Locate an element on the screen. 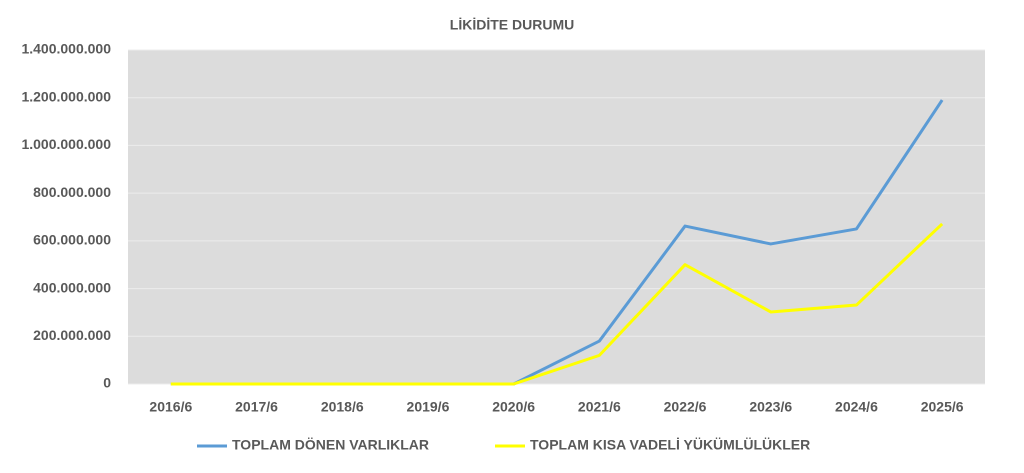 The width and height of the screenshot is (1024, 473). x-tick-label: 2017/6 is located at coordinates (256, 407).